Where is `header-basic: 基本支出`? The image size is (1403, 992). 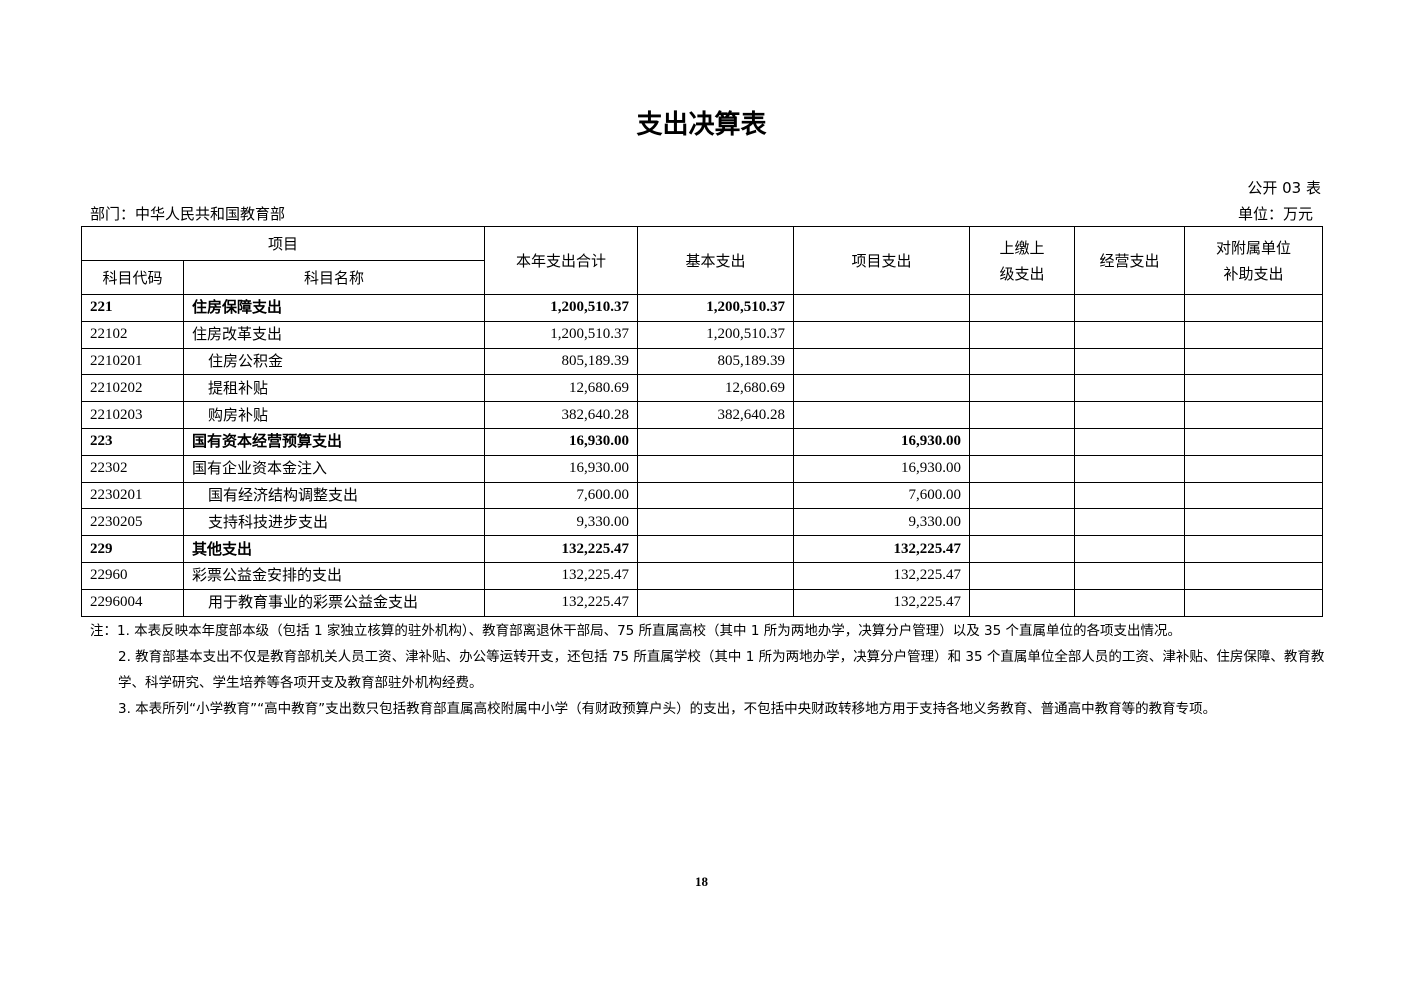
header-basic: 基本支出 is located at coordinates (716, 260).